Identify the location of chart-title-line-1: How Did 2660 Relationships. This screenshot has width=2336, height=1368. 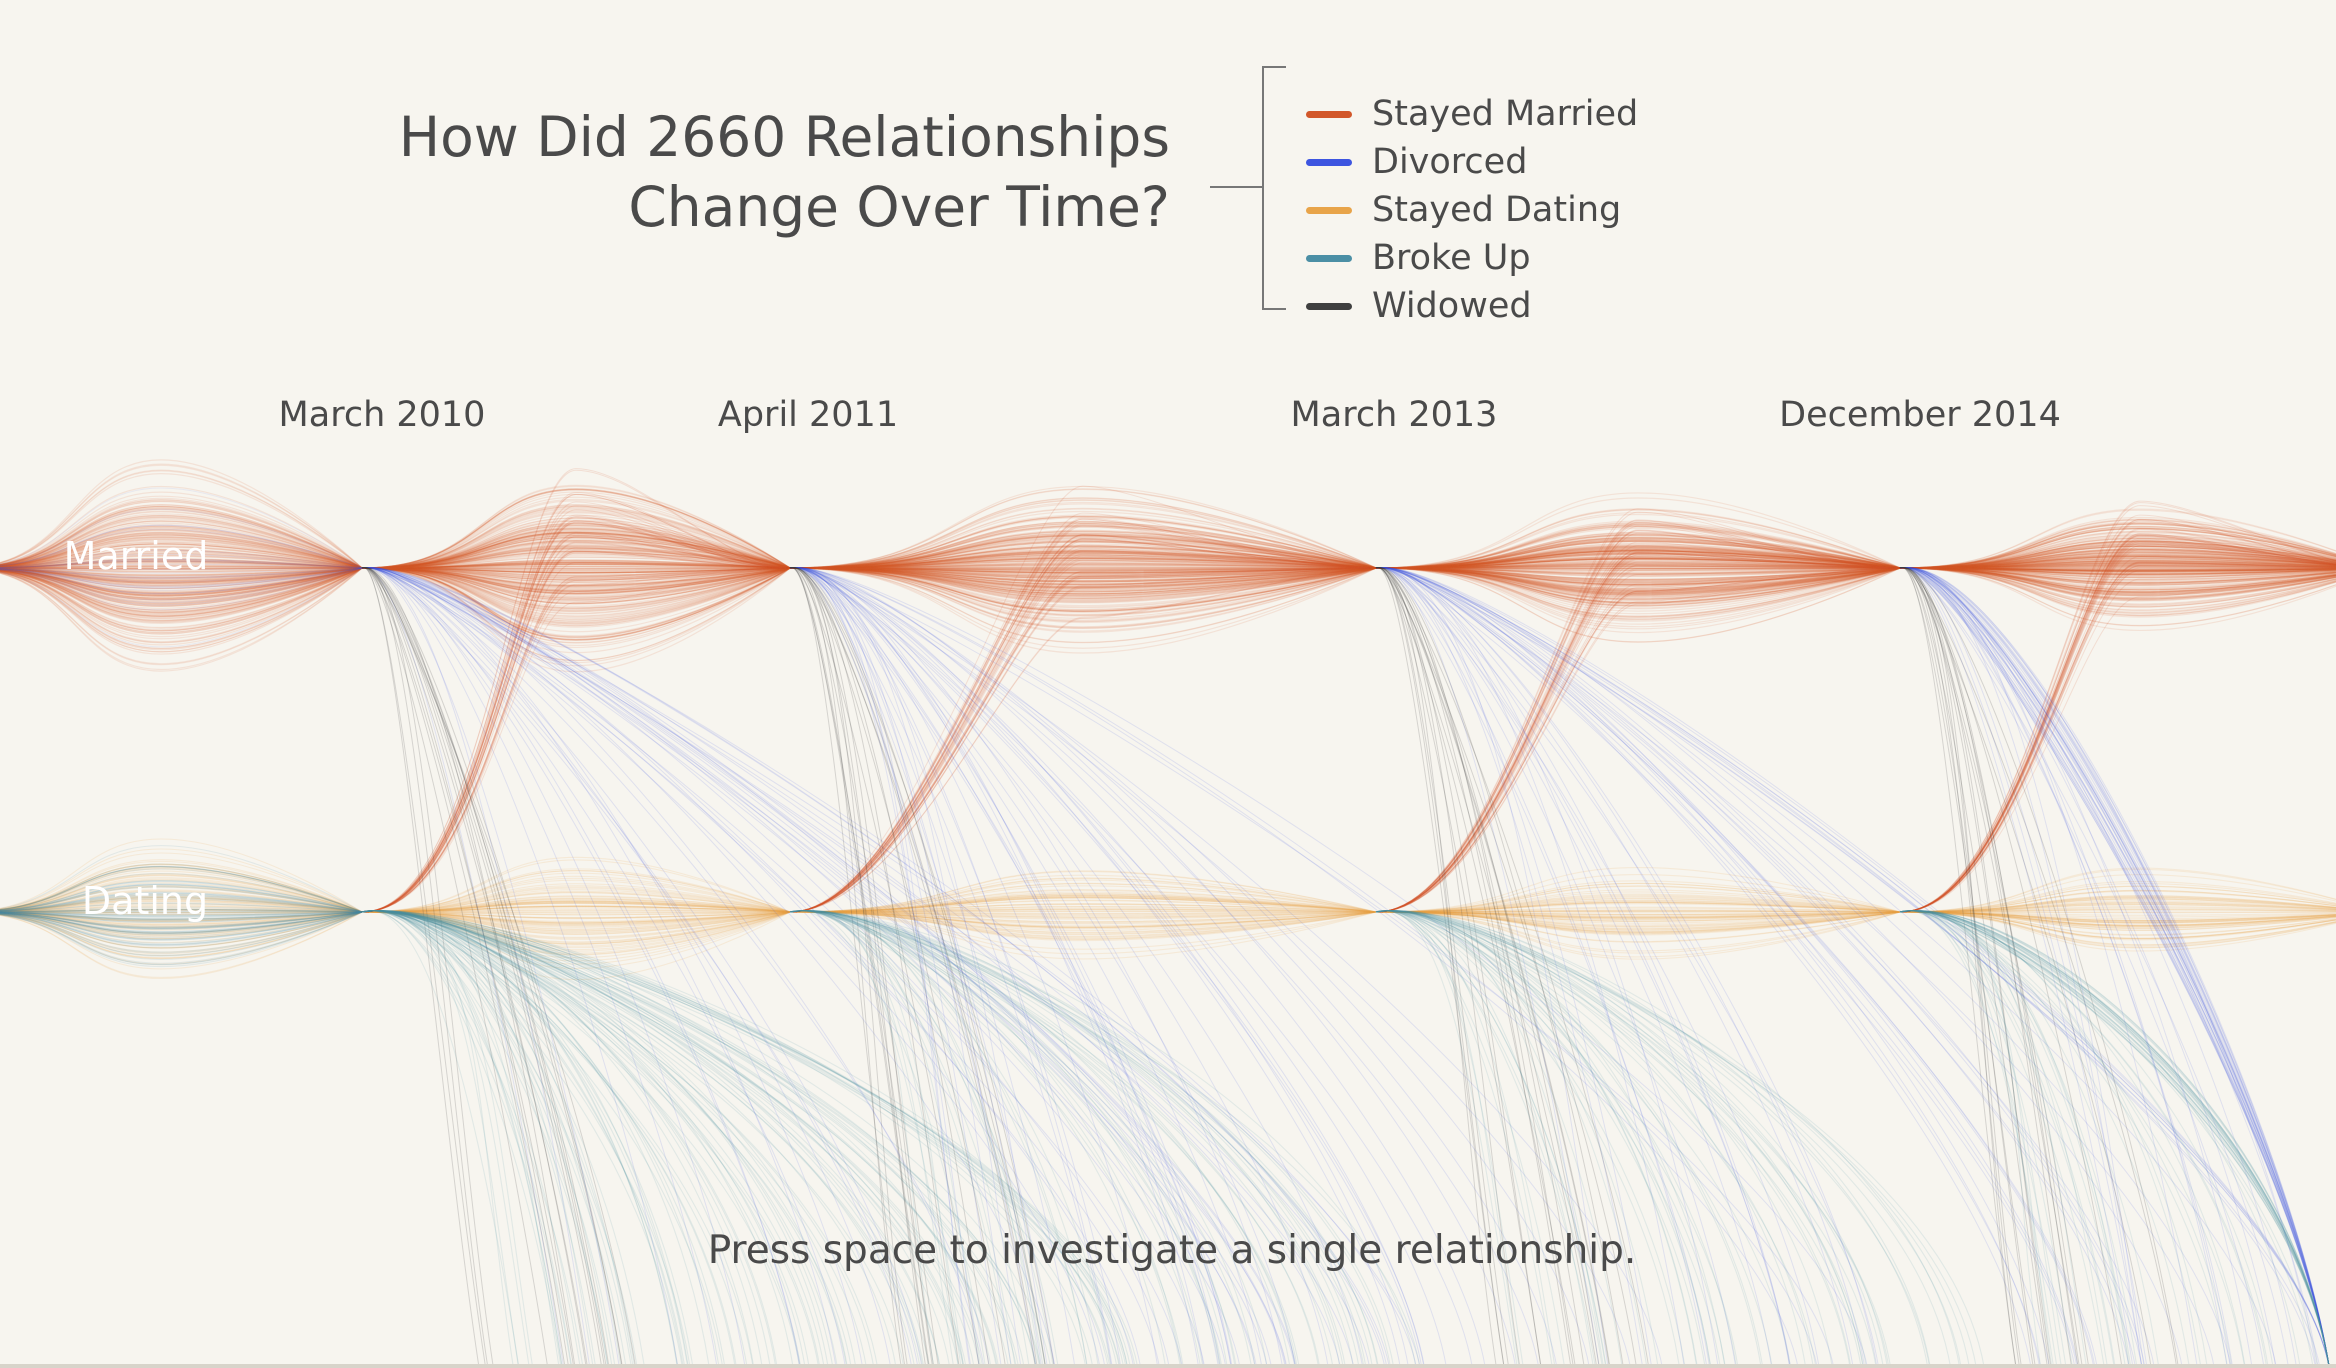
(784, 137).